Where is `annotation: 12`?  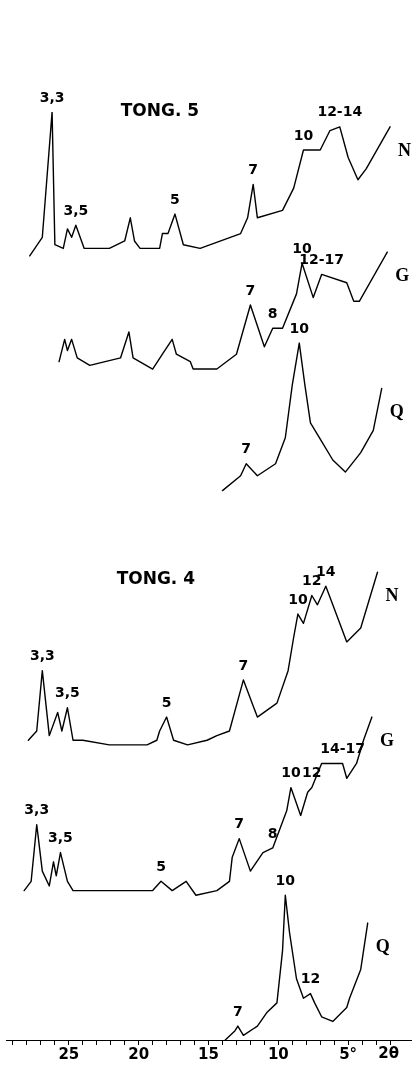 annotation: 12 is located at coordinates (310, 978).